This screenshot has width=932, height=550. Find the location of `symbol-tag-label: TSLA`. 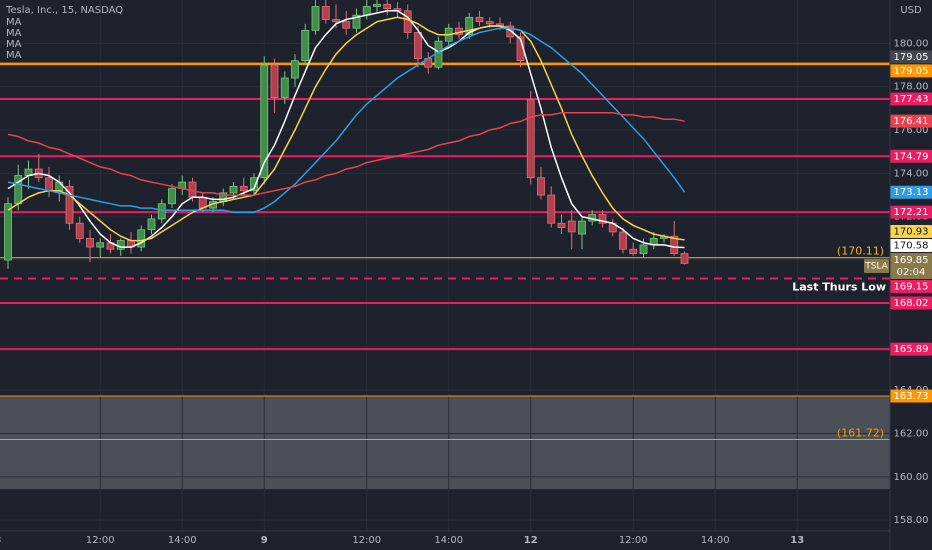

symbol-tag-label: TSLA is located at coordinates (876, 266).